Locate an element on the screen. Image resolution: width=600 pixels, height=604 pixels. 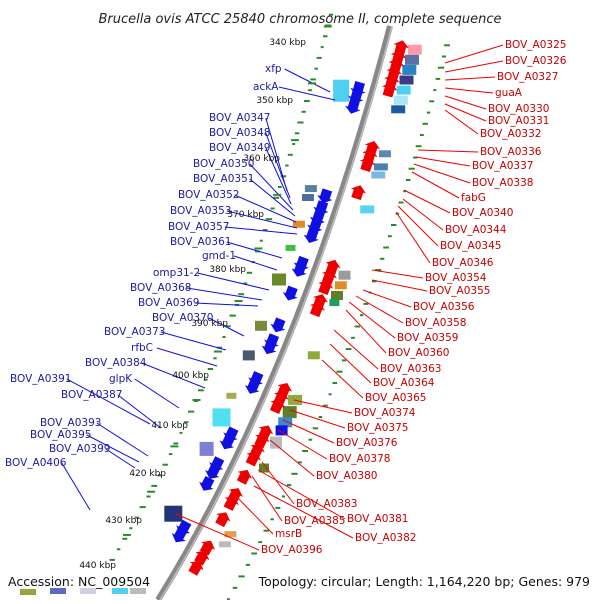
gene-label: glpK is located at coordinates (121, 379).